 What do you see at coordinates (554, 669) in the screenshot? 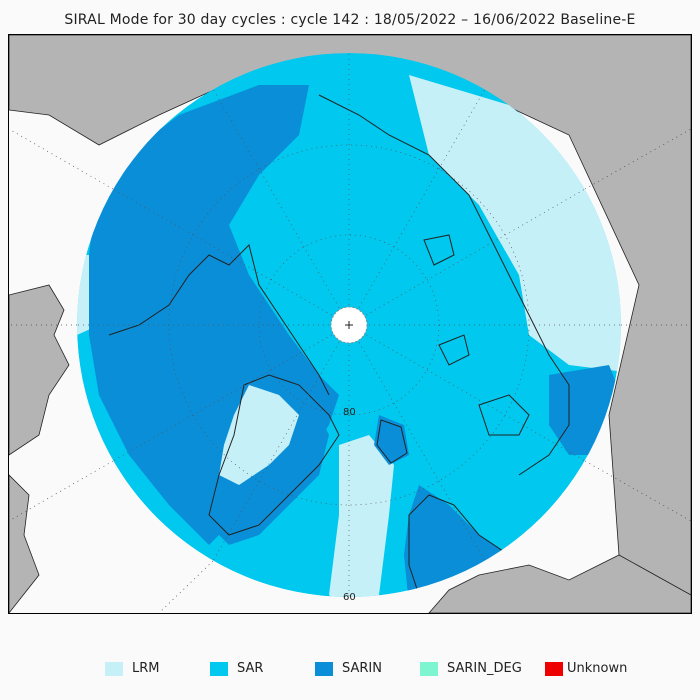
I see `legend-swatch-unknown` at bounding box center [554, 669].